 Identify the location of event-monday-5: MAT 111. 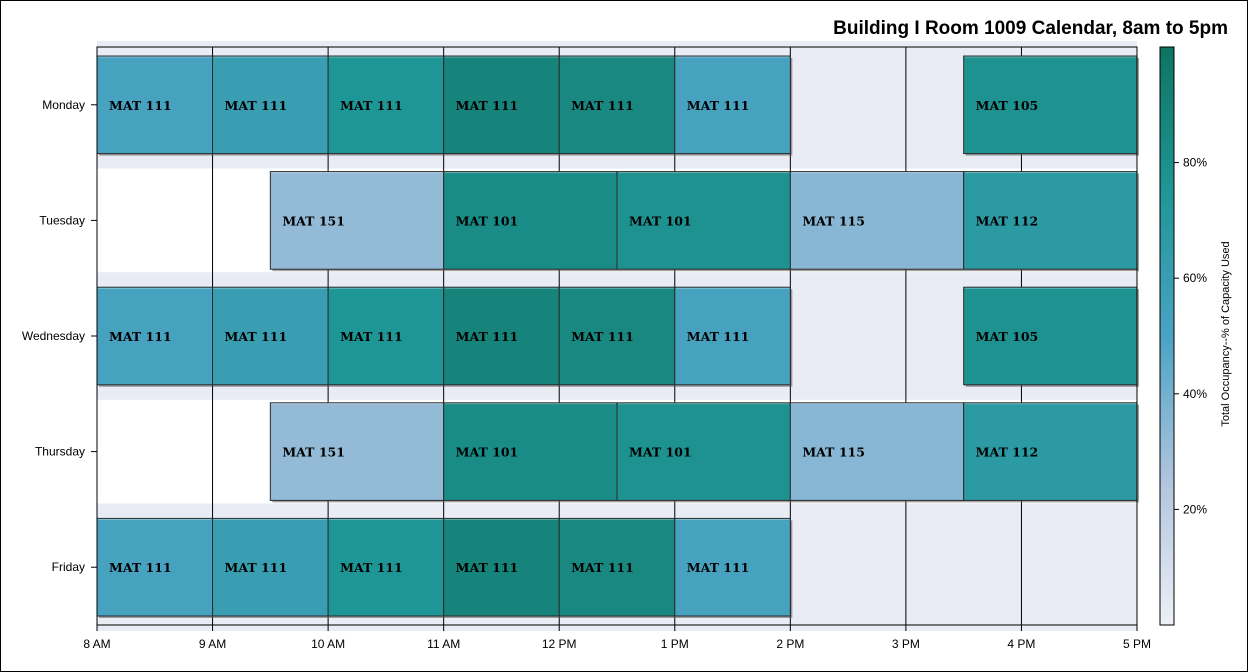
(733, 105).